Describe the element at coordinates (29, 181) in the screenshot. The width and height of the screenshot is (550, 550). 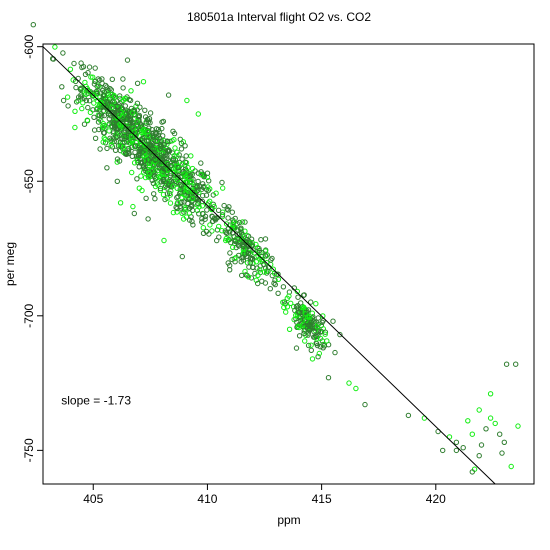
I see `y-tick-label: -650` at that location.